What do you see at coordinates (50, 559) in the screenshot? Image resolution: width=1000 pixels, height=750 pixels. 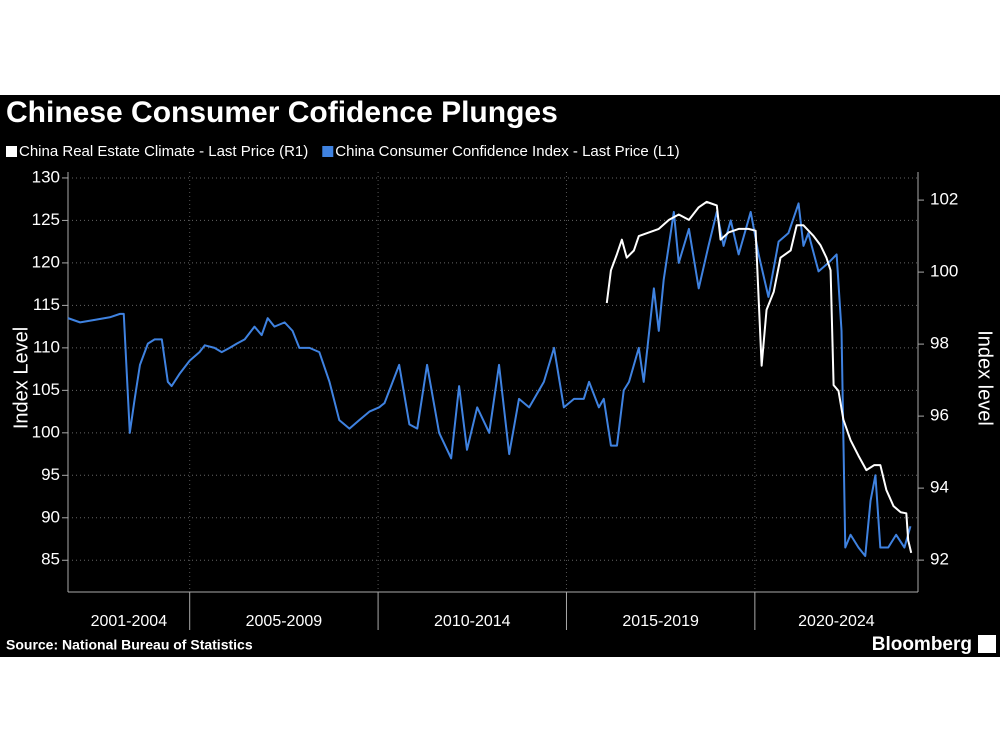 I see `y-tick-label: 85` at bounding box center [50, 559].